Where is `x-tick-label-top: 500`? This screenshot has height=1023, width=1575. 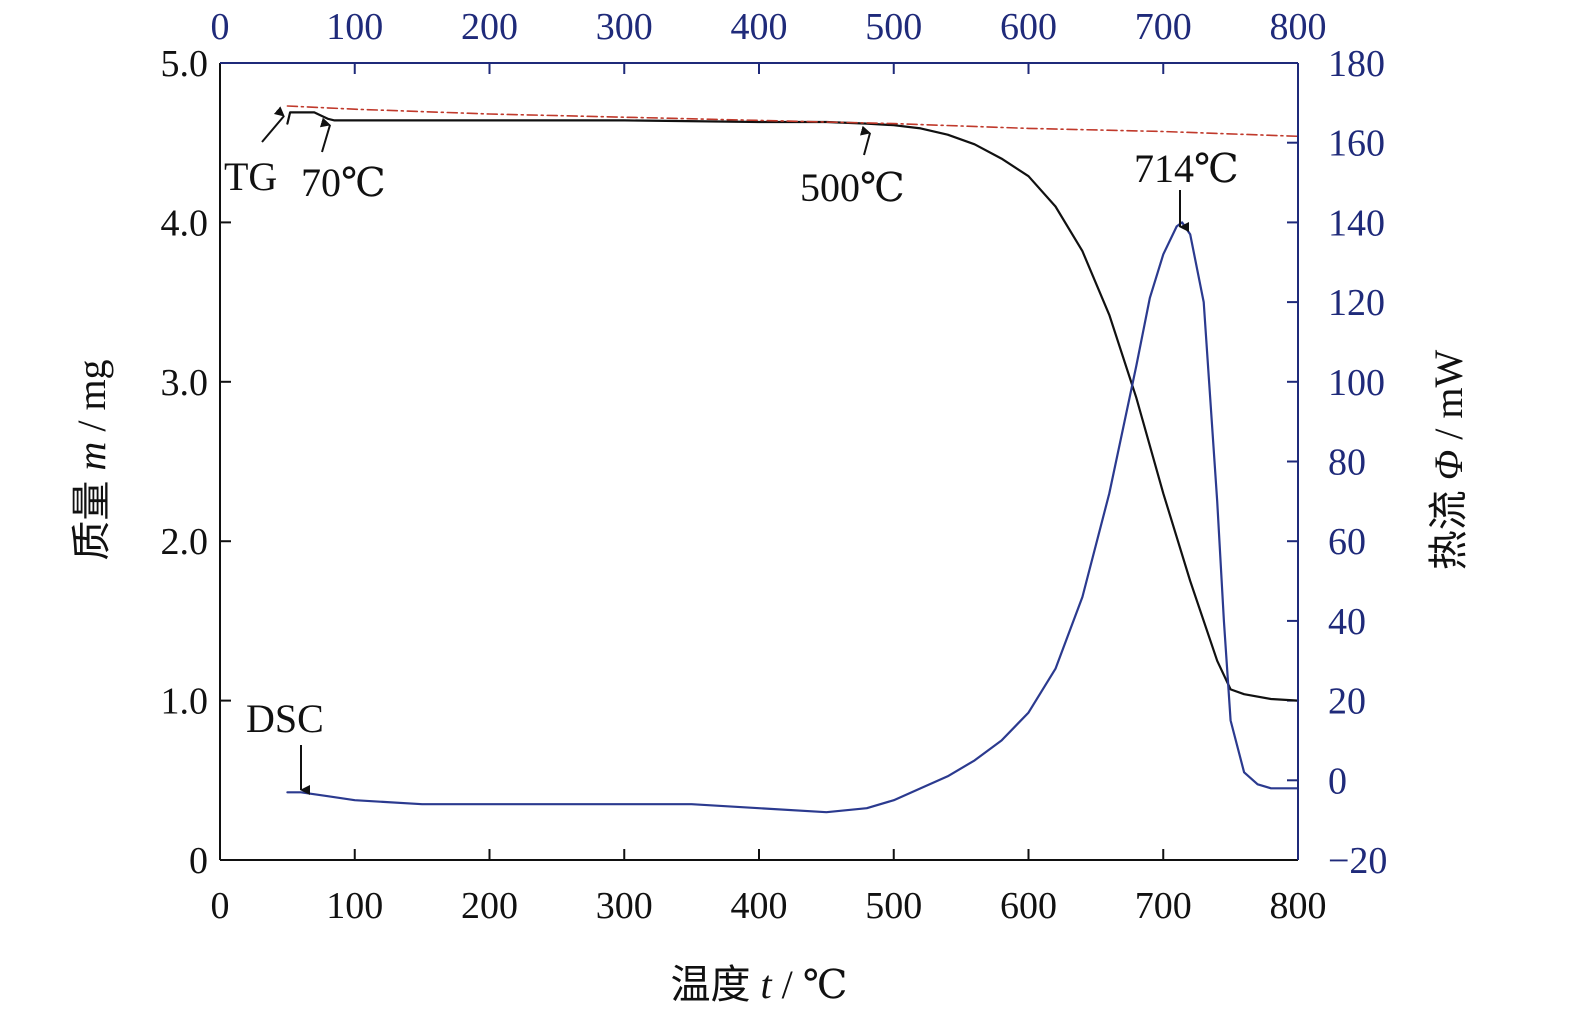 x-tick-label-top: 500 is located at coordinates (893, 27).